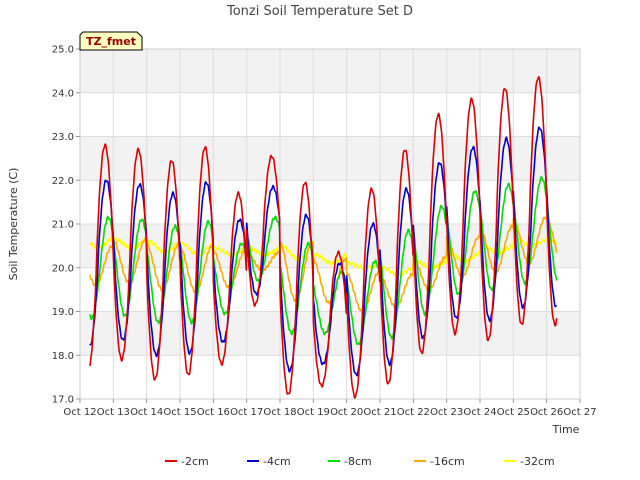 This screenshot has width=640, height=480. Describe the element at coordinates (63, 50) in the screenshot. I see `y-tick-label: 25.0` at that location.